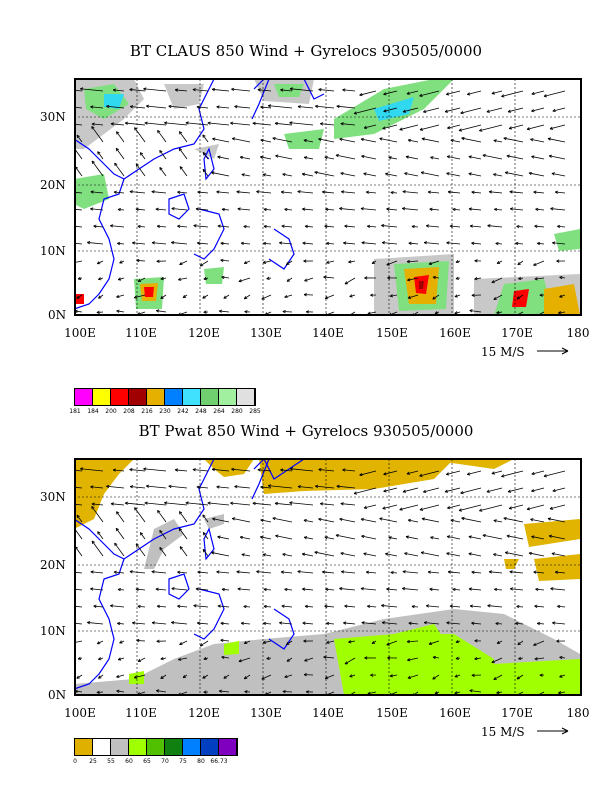 Image resolution: width=612 pixels, height=792 pixels. I want to click on colorbar-tick-label: 248, so click(201, 411).